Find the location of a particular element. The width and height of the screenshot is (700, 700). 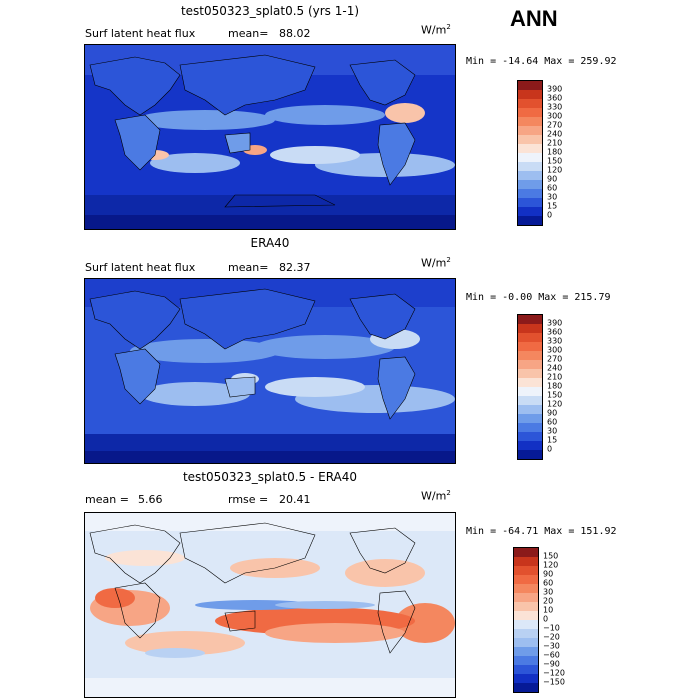

colorbar-tick-label: 10 is located at coordinates (548, 610).